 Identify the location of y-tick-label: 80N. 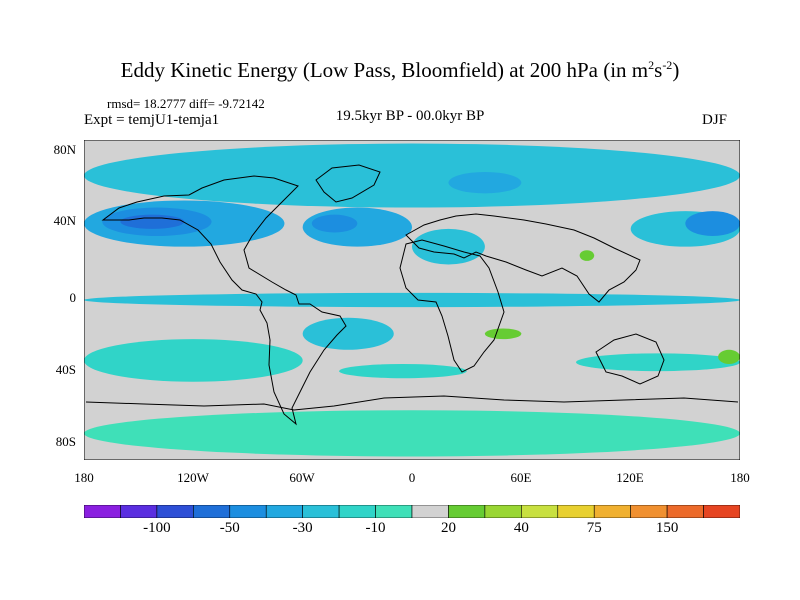
(64, 149).